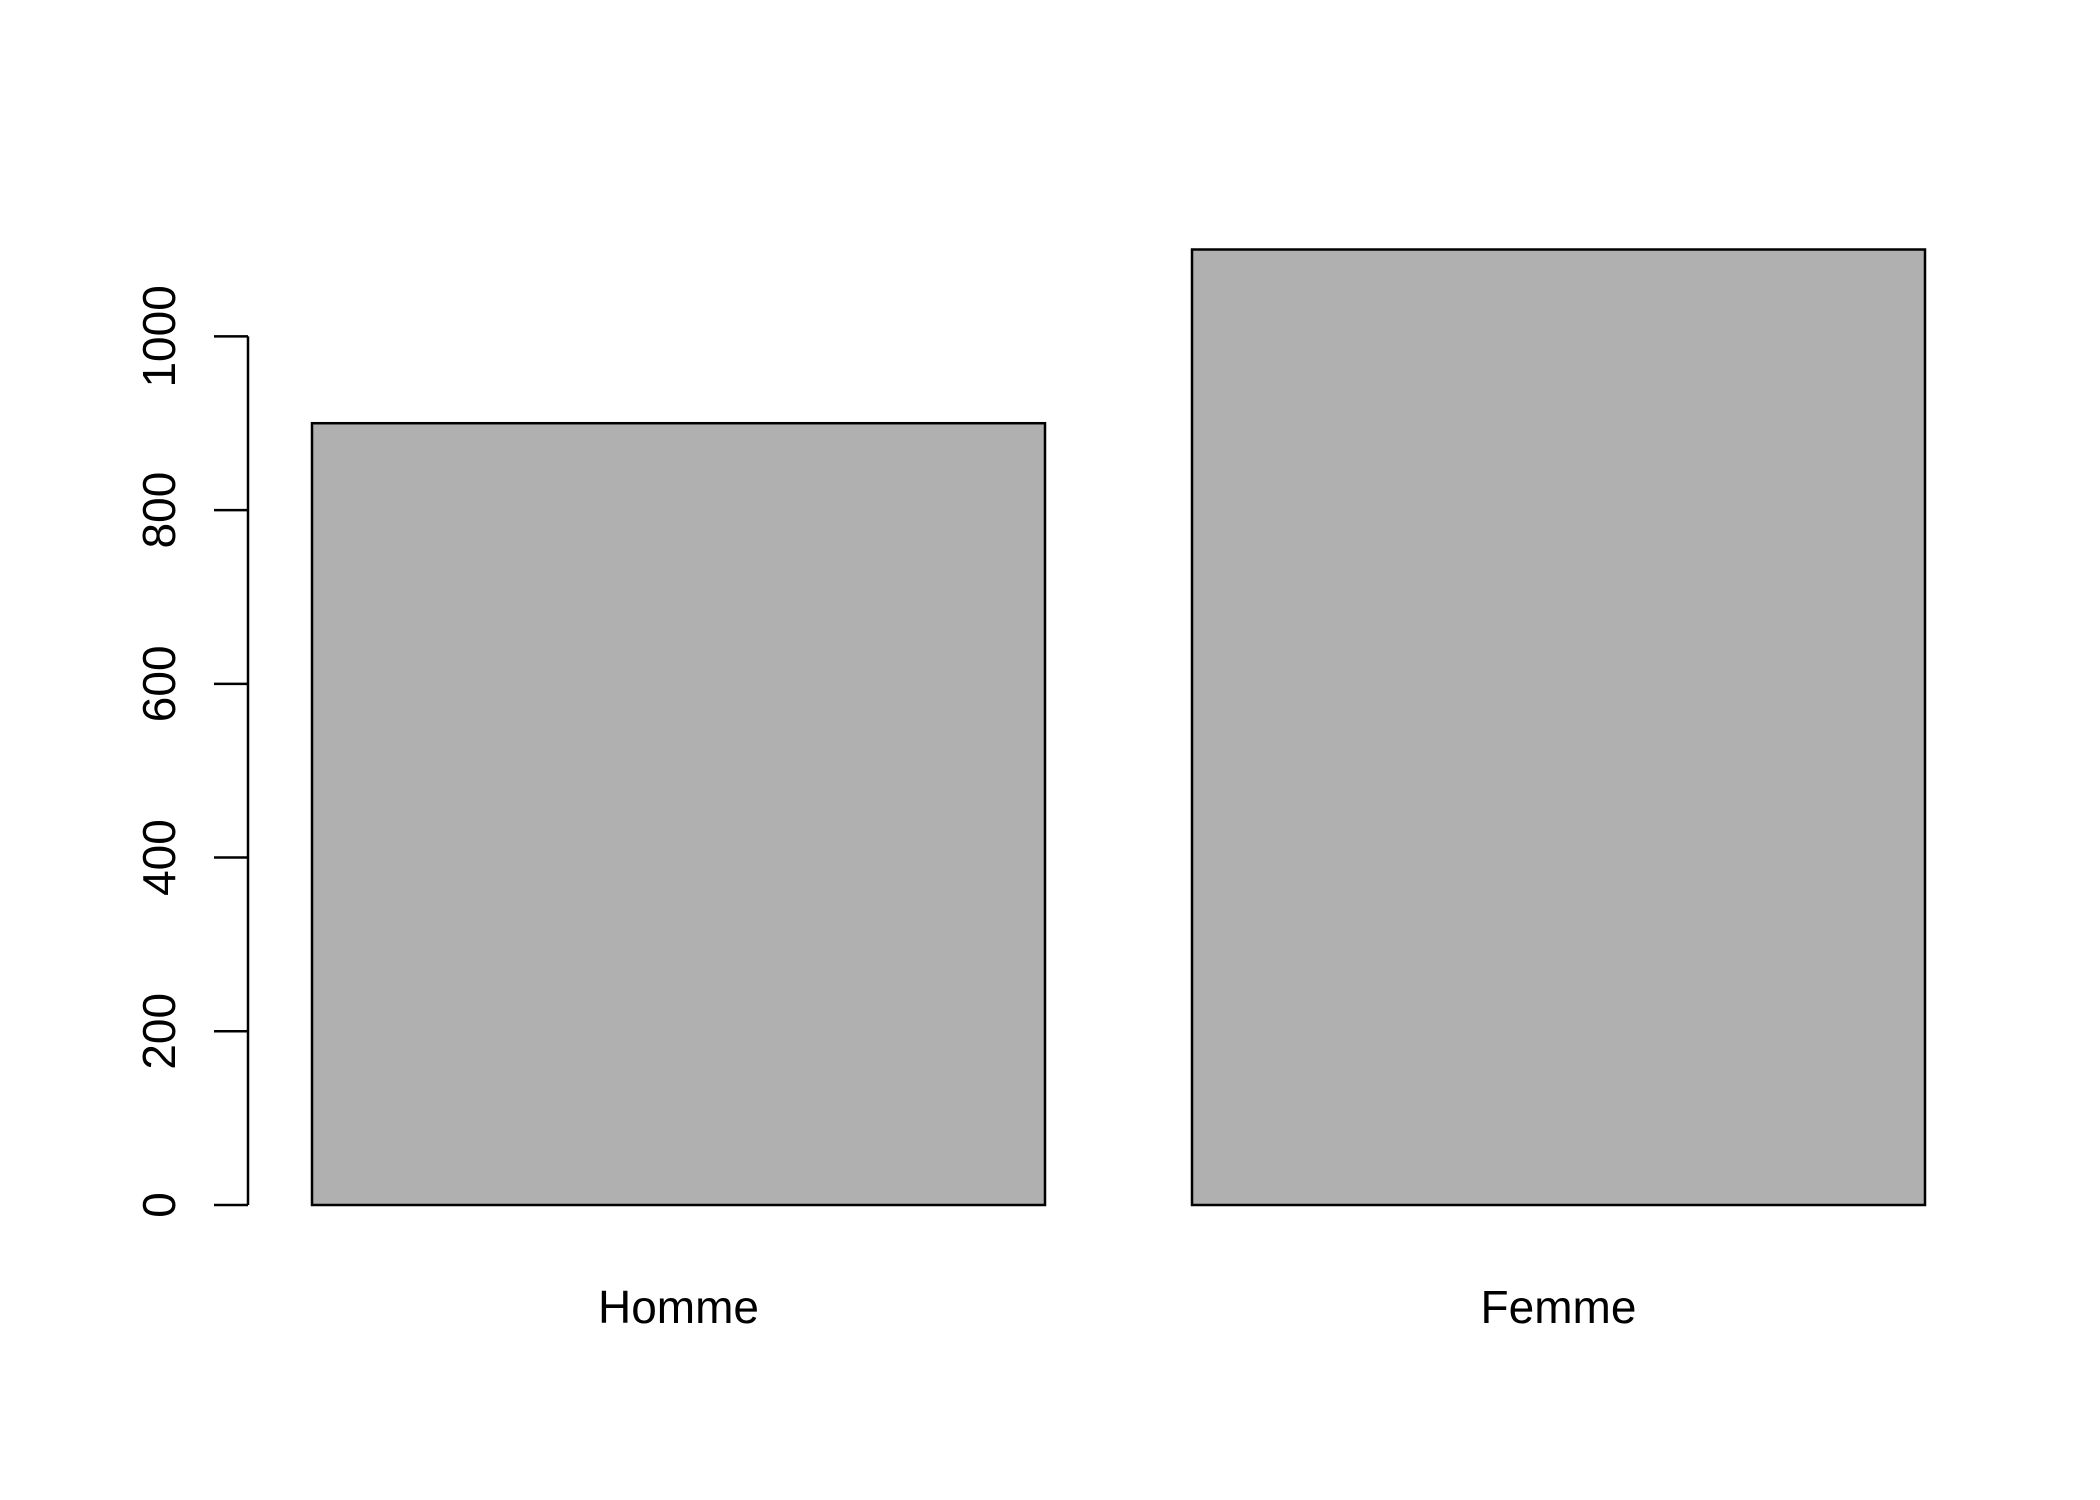  What do you see at coordinates (678, 1307) in the screenshot?
I see `x-tick-label: Homme` at bounding box center [678, 1307].